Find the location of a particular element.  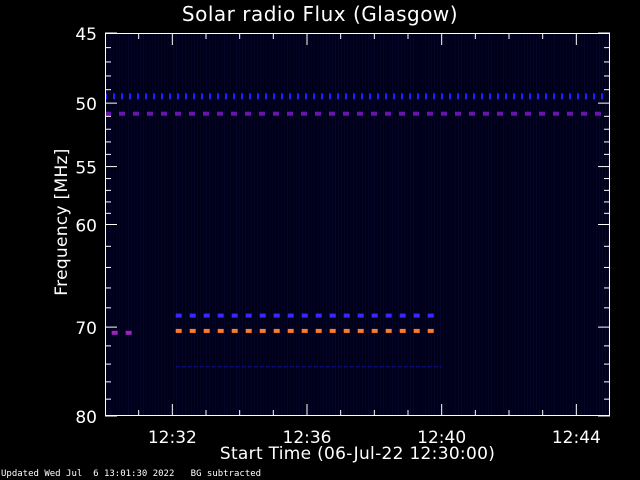

x-axis-label: Start Time (06-Jul-22 12:30:00) is located at coordinates (357, 454).